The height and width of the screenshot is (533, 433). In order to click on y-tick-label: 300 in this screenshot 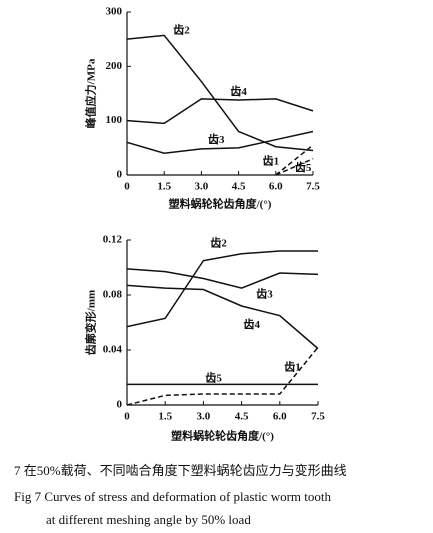, I will do `click(114, 12)`.